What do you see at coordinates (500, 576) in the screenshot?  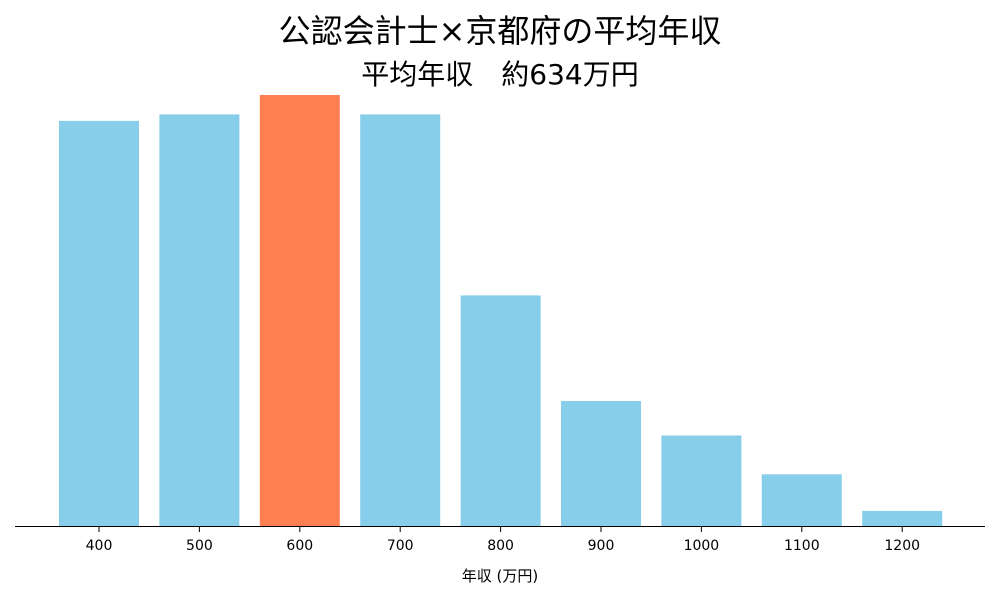 I see `x-axis-label: 年収 (万円)` at bounding box center [500, 576].